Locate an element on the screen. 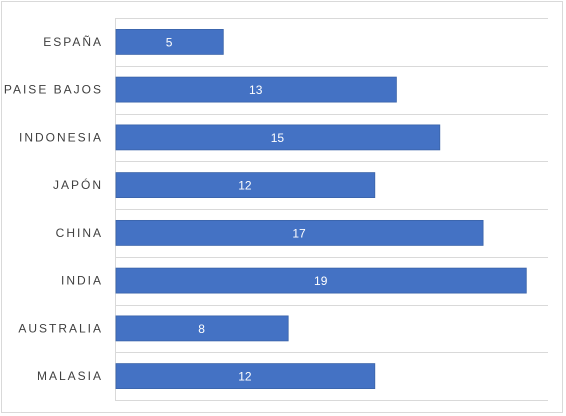 This screenshot has width=566, height=416. data-label: 17 is located at coordinates (299, 233).